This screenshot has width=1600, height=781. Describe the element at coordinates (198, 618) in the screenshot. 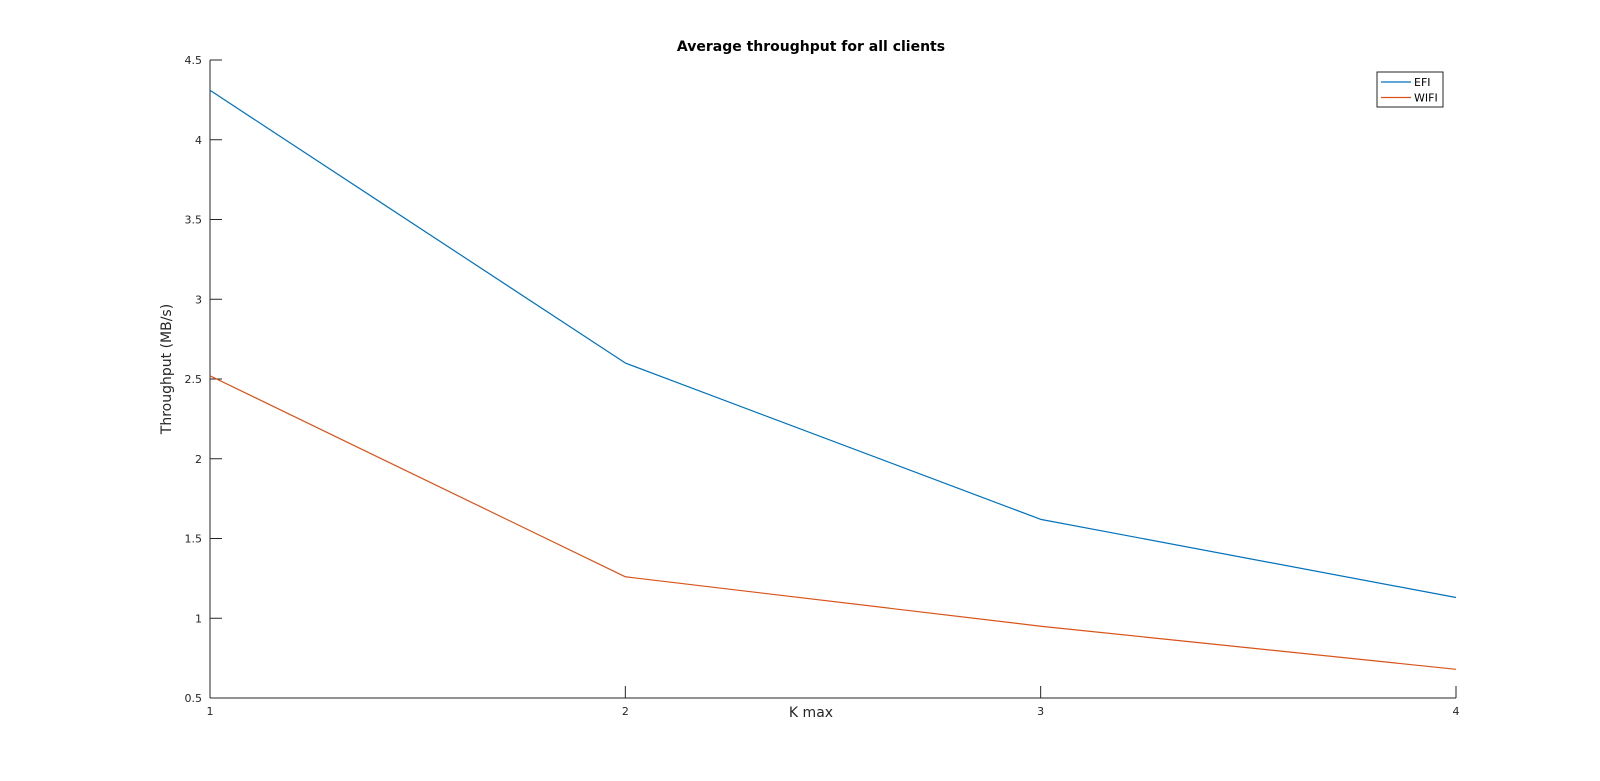

I see `y-tick-label: 1` at that location.